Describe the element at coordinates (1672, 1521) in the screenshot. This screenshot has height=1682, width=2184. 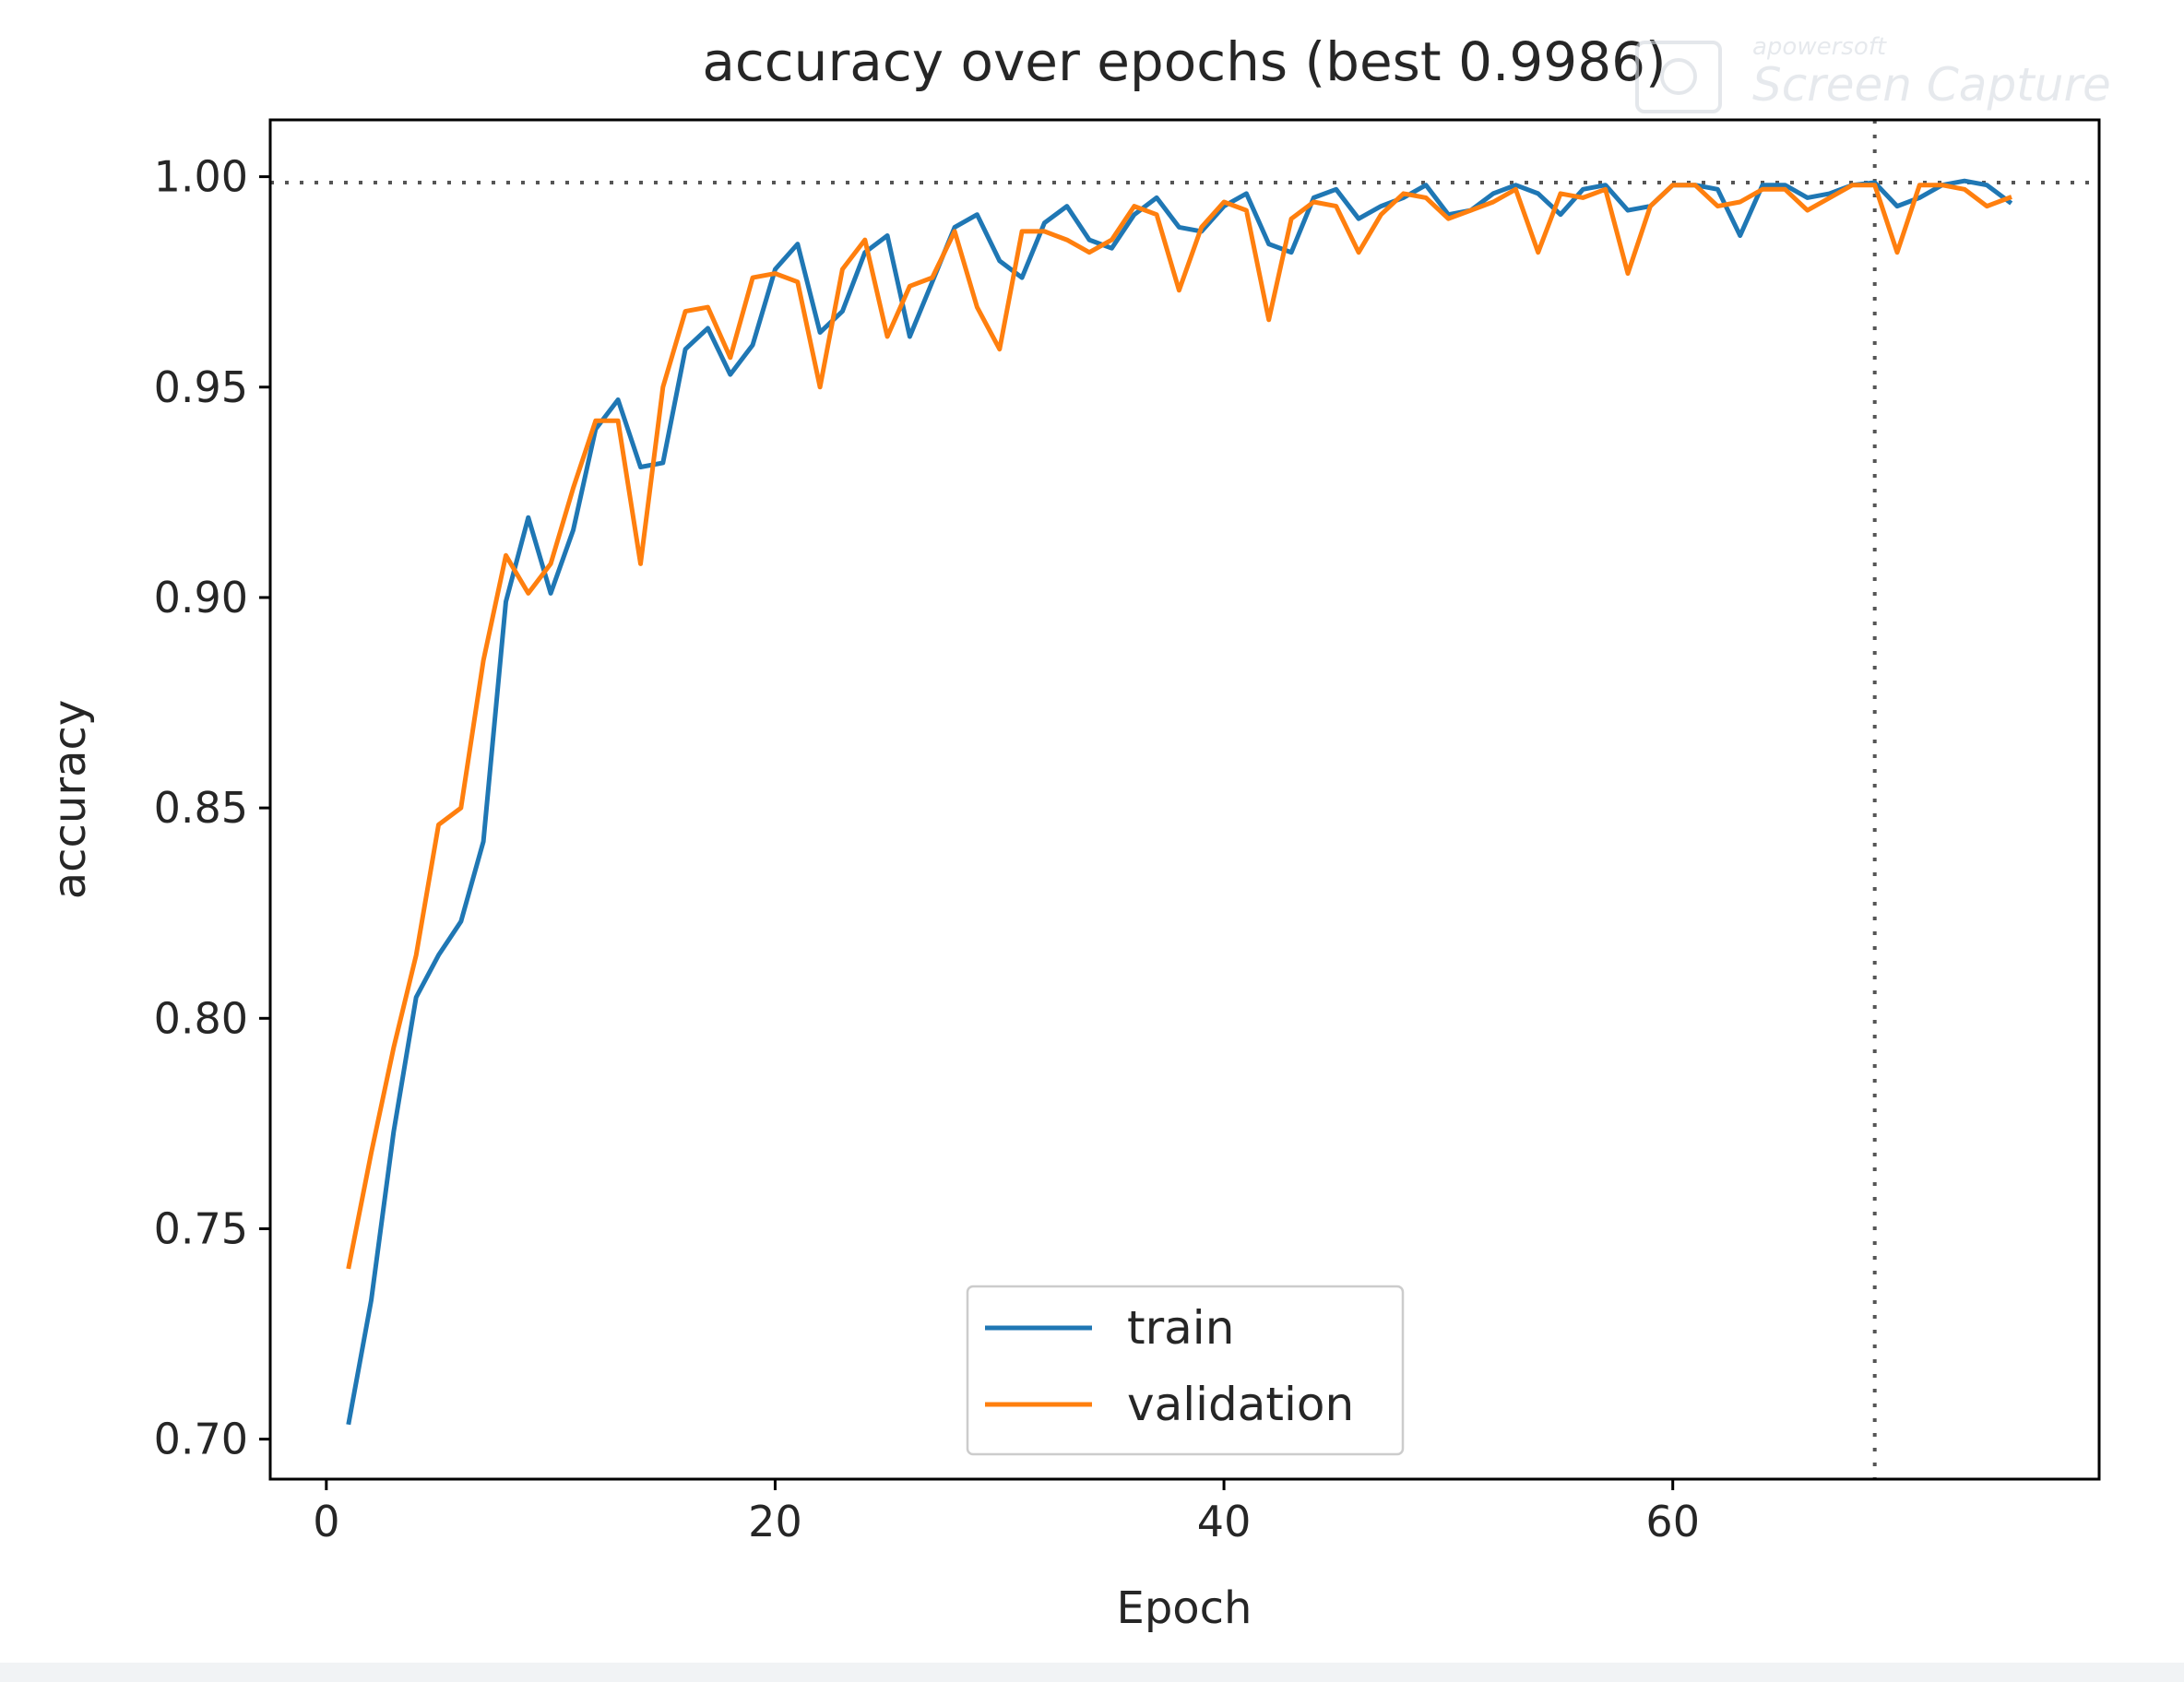
I see `x-tick-label: 60` at that location.